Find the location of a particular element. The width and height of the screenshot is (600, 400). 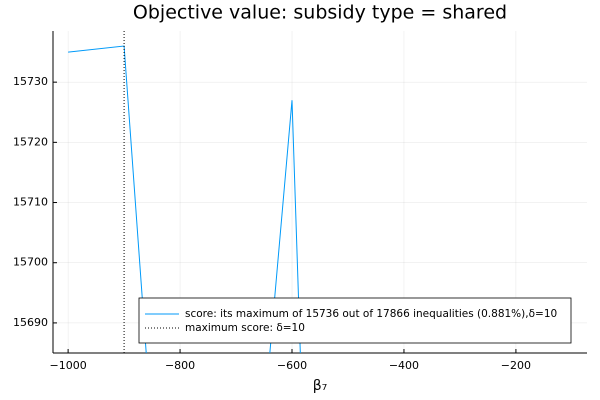

legend-box is located at coordinates (355, 320).